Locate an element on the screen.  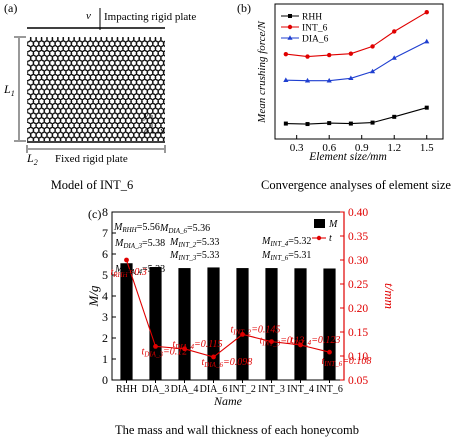
x-tick-label: DIA_3 is located at coordinates (156, 389).